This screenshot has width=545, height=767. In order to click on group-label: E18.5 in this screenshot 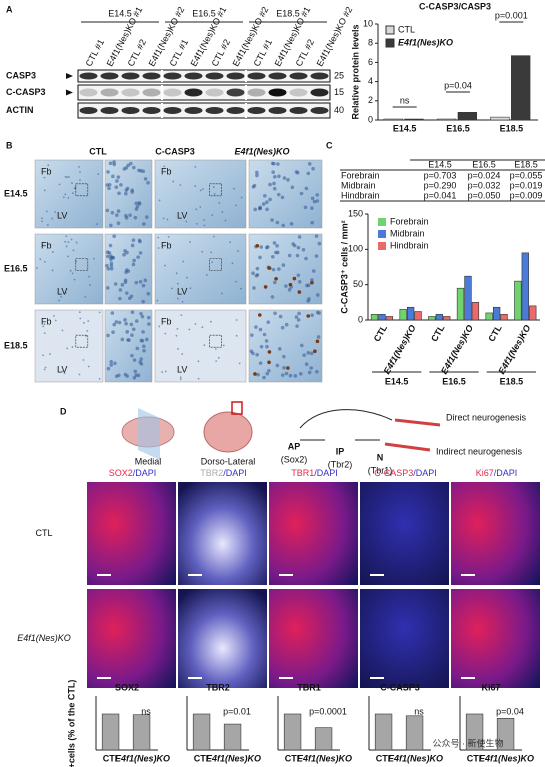, I will do `click(288, 13)`.